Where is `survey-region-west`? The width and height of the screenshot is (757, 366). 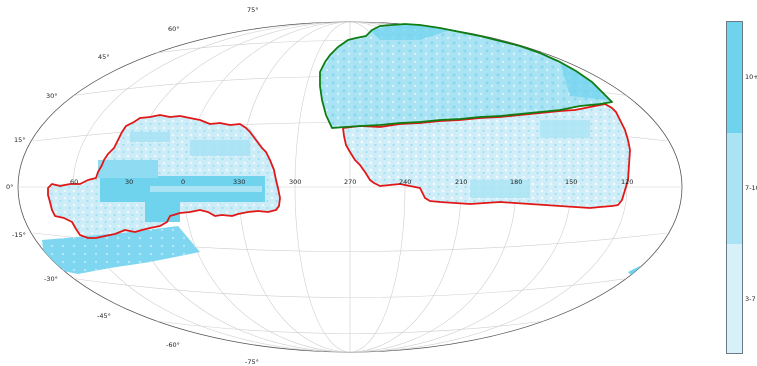
survey-region-west is located at coordinates (161, 195).